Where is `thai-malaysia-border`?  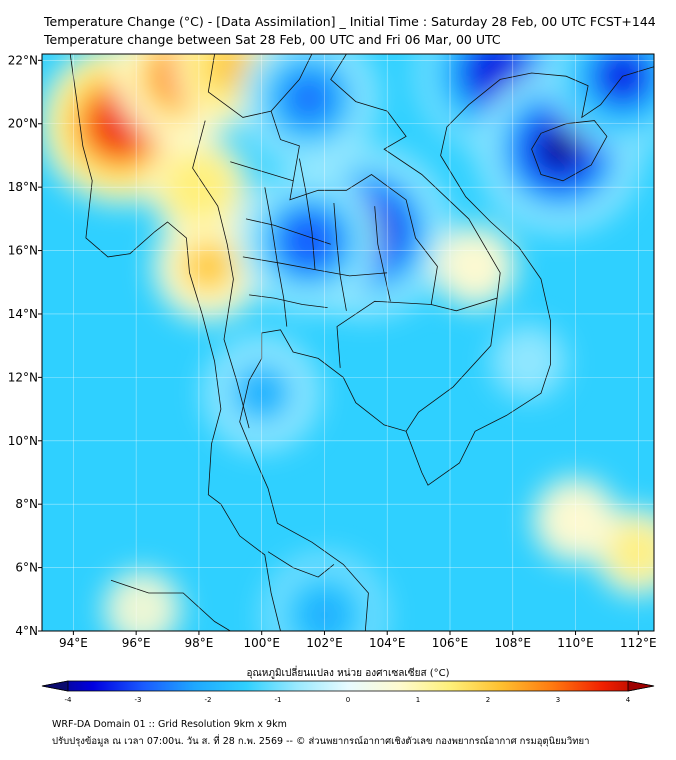
thai-malaysia-border is located at coordinates (301, 564).